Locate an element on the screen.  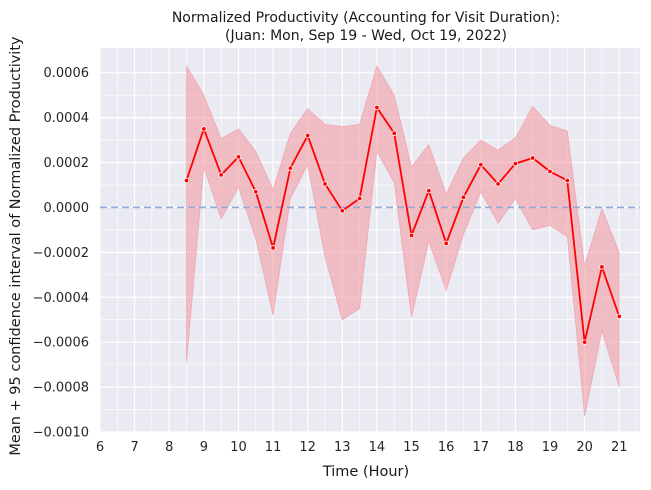
x-tick-label: 14 is located at coordinates (377, 447).